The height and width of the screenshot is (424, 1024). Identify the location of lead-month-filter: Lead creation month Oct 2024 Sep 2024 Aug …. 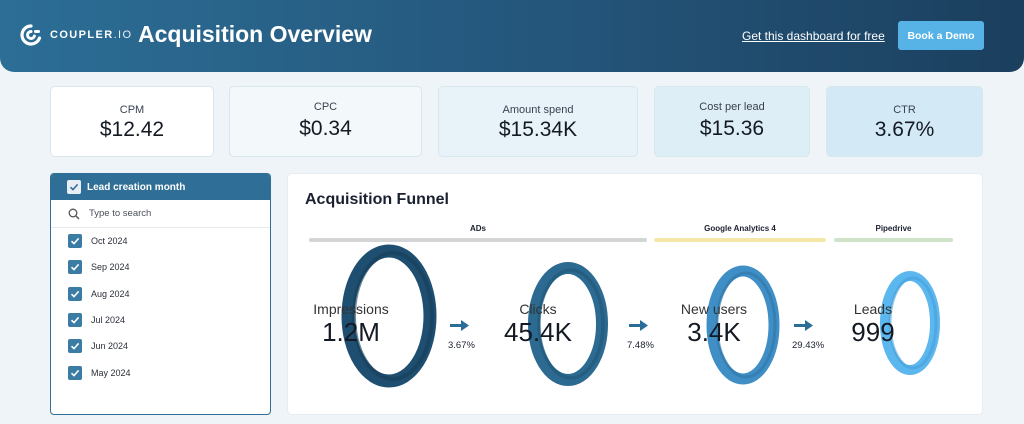
(160, 294).